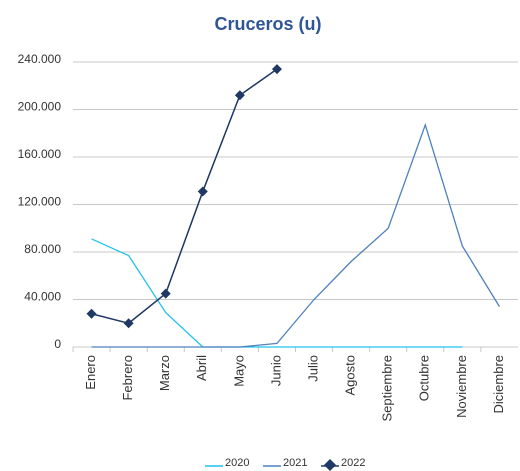  Describe the element at coordinates (312, 368) in the screenshot. I see `x-tick-label: Julio` at that location.